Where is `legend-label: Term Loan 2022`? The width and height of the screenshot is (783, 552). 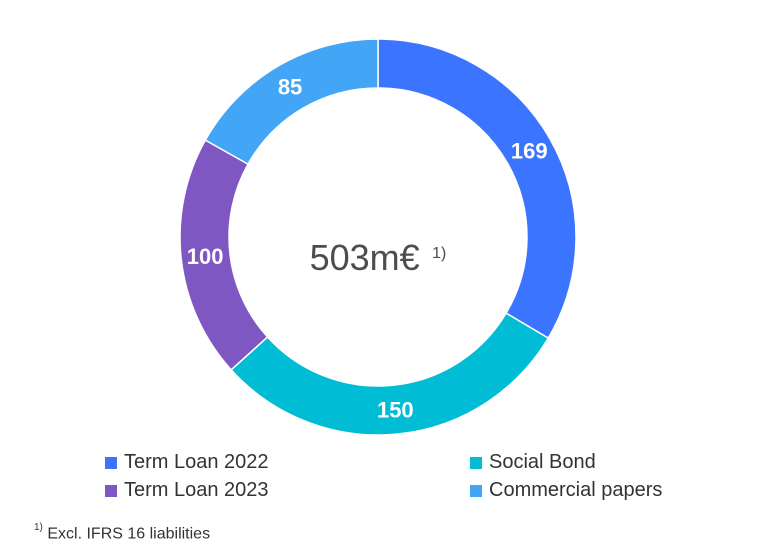
legend-label: Term Loan 2022 is located at coordinates (196, 462).